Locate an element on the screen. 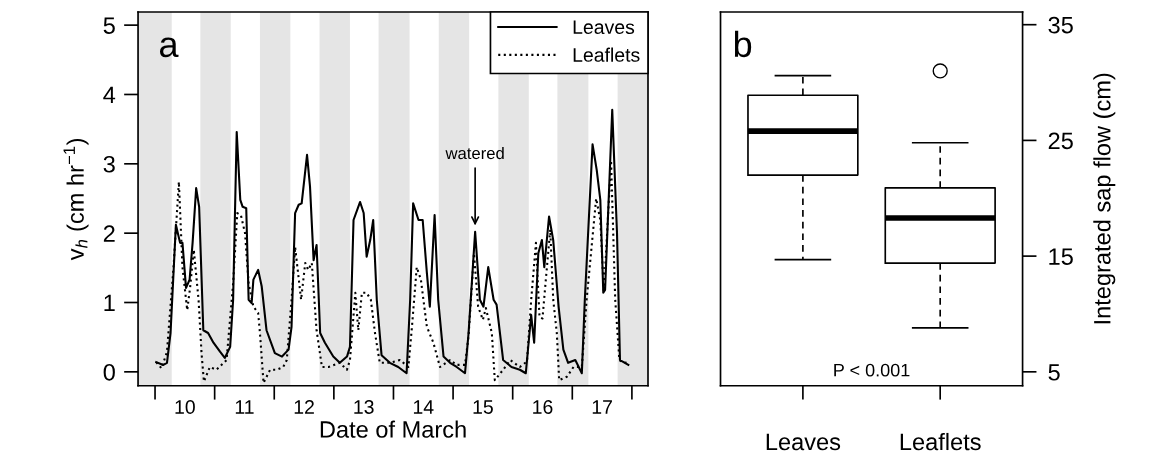 The width and height of the screenshot is (1164, 460). annotation: watered is located at coordinates (474, 153).